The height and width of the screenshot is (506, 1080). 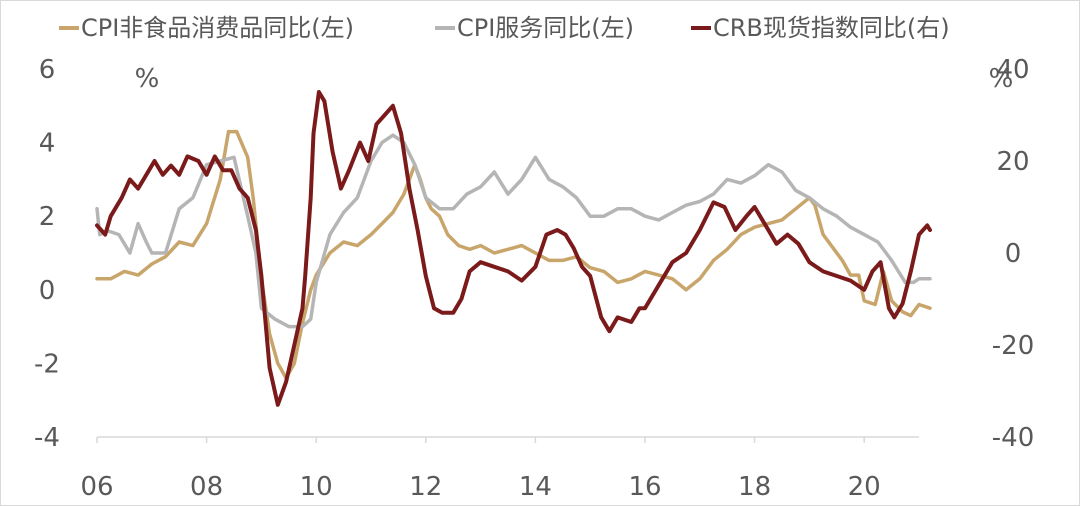 What do you see at coordinates (147, 79) in the screenshot?
I see `y-left-unit-label: %` at bounding box center [147, 79].